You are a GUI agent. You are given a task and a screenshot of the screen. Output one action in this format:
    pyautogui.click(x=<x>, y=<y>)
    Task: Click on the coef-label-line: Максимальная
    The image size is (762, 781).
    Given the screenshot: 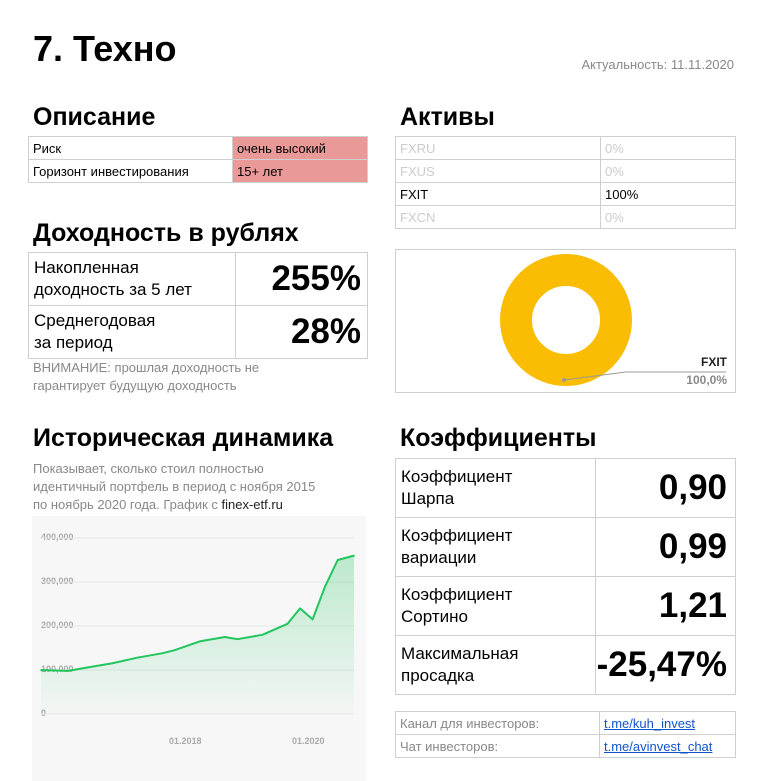 What is the action you would take?
    pyautogui.click(x=460, y=653)
    